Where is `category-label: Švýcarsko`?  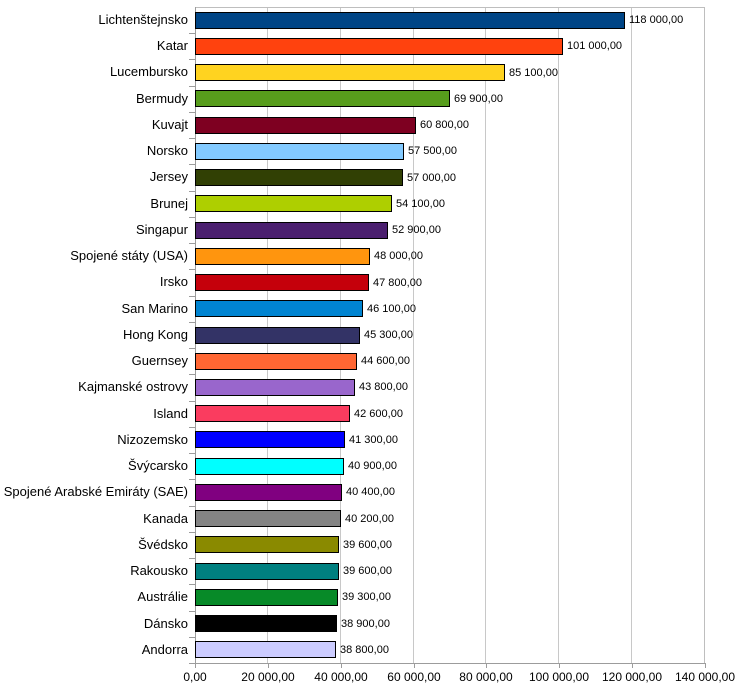 category-label: Švýcarsko is located at coordinates (158, 465).